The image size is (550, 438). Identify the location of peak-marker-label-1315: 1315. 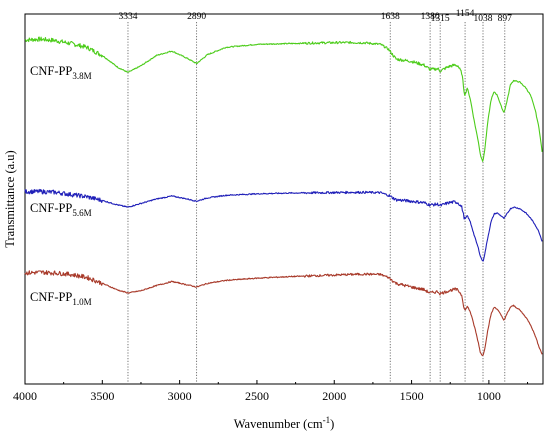
(440, 19).